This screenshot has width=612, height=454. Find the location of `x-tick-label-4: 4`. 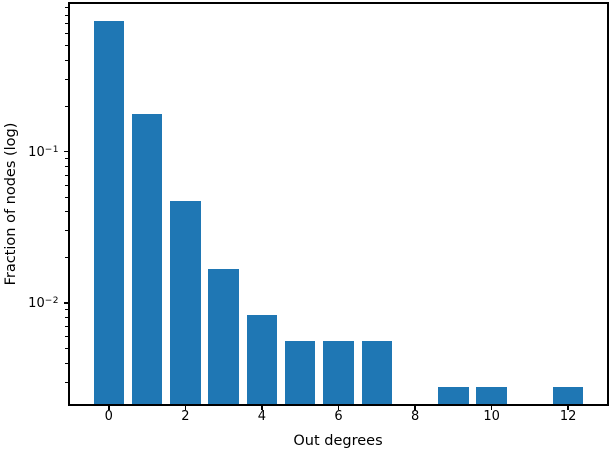

x-tick-label-4: 4 is located at coordinates (262, 416).